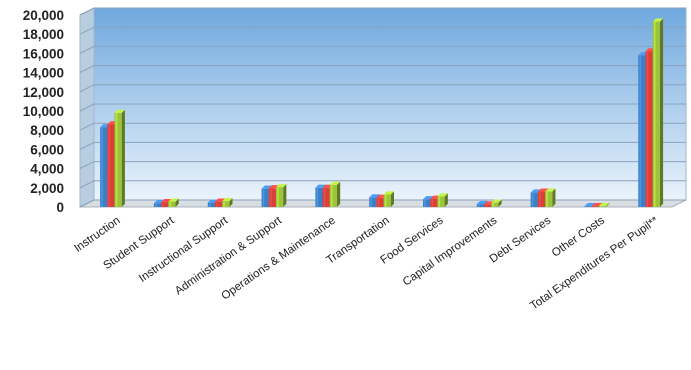 This screenshot has width=691, height=370. Describe the element at coordinates (184, 249) in the screenshot. I see `x-tick-label: Instructional Support` at that location.